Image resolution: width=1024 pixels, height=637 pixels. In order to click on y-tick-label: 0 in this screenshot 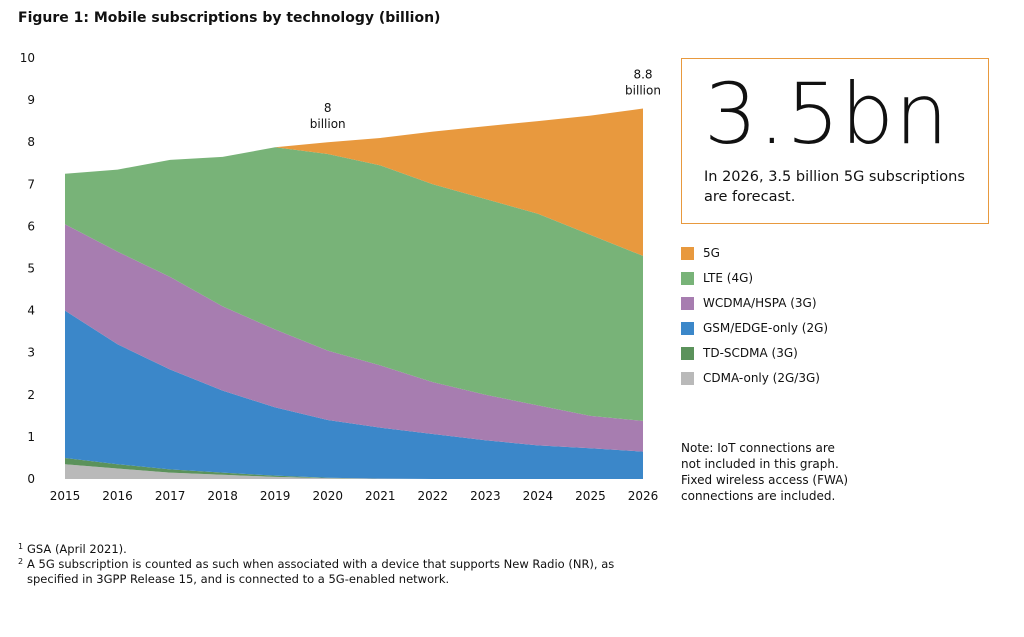, I will do `click(31, 479)`.